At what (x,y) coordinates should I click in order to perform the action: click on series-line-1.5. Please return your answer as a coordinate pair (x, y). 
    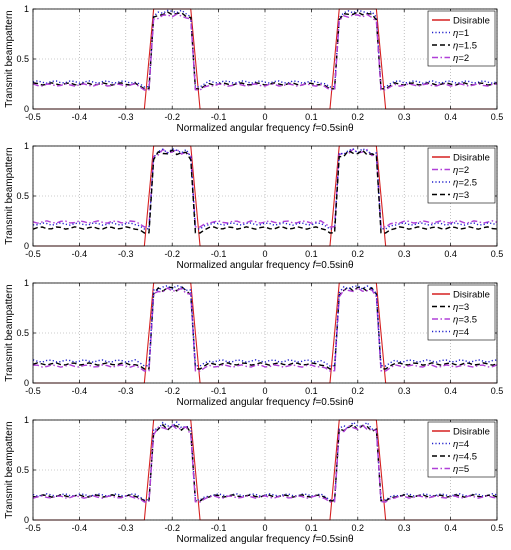
    Looking at the image, I should click on (265, 50).